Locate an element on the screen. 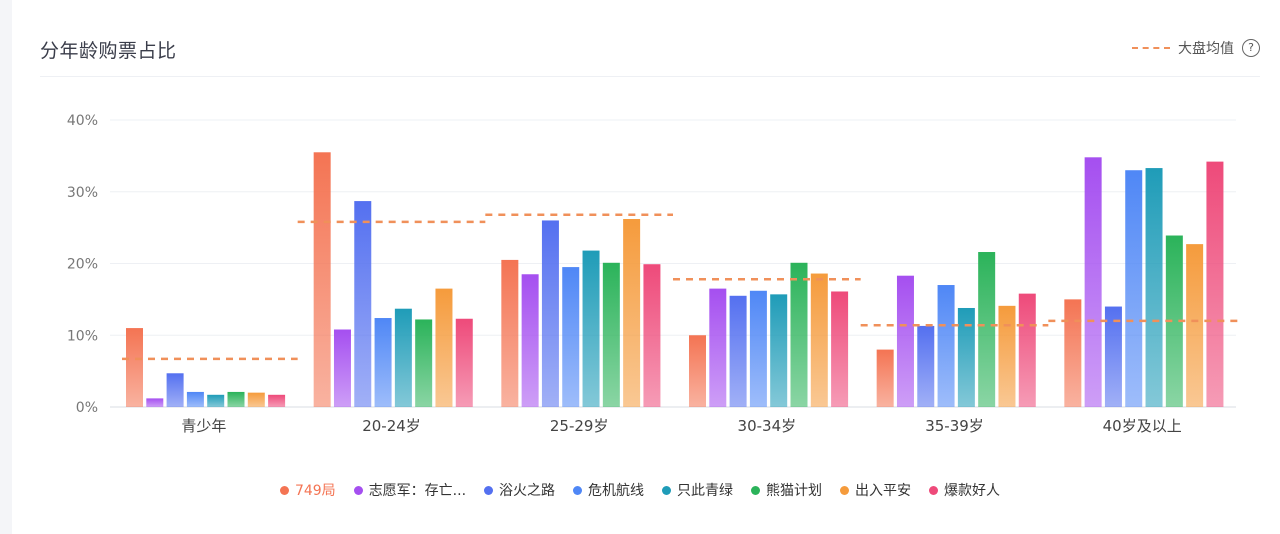 This screenshot has width=1280, height=534. legend-item: 749局 is located at coordinates (307, 490).